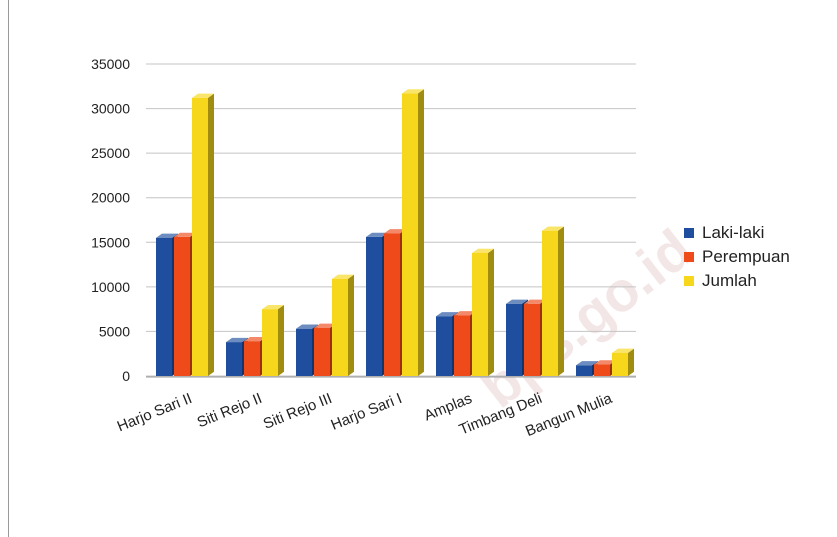 The height and width of the screenshot is (537, 837). I want to click on legend-label: Perempuan, so click(746, 256).